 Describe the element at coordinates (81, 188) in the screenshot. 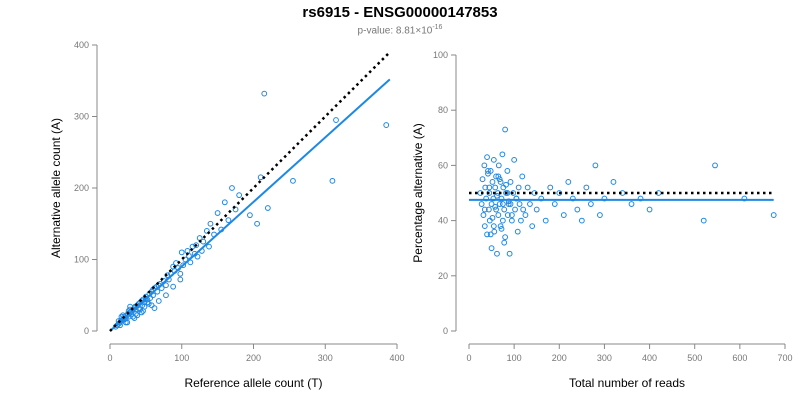

I see `y-tick-label: 200` at that location.